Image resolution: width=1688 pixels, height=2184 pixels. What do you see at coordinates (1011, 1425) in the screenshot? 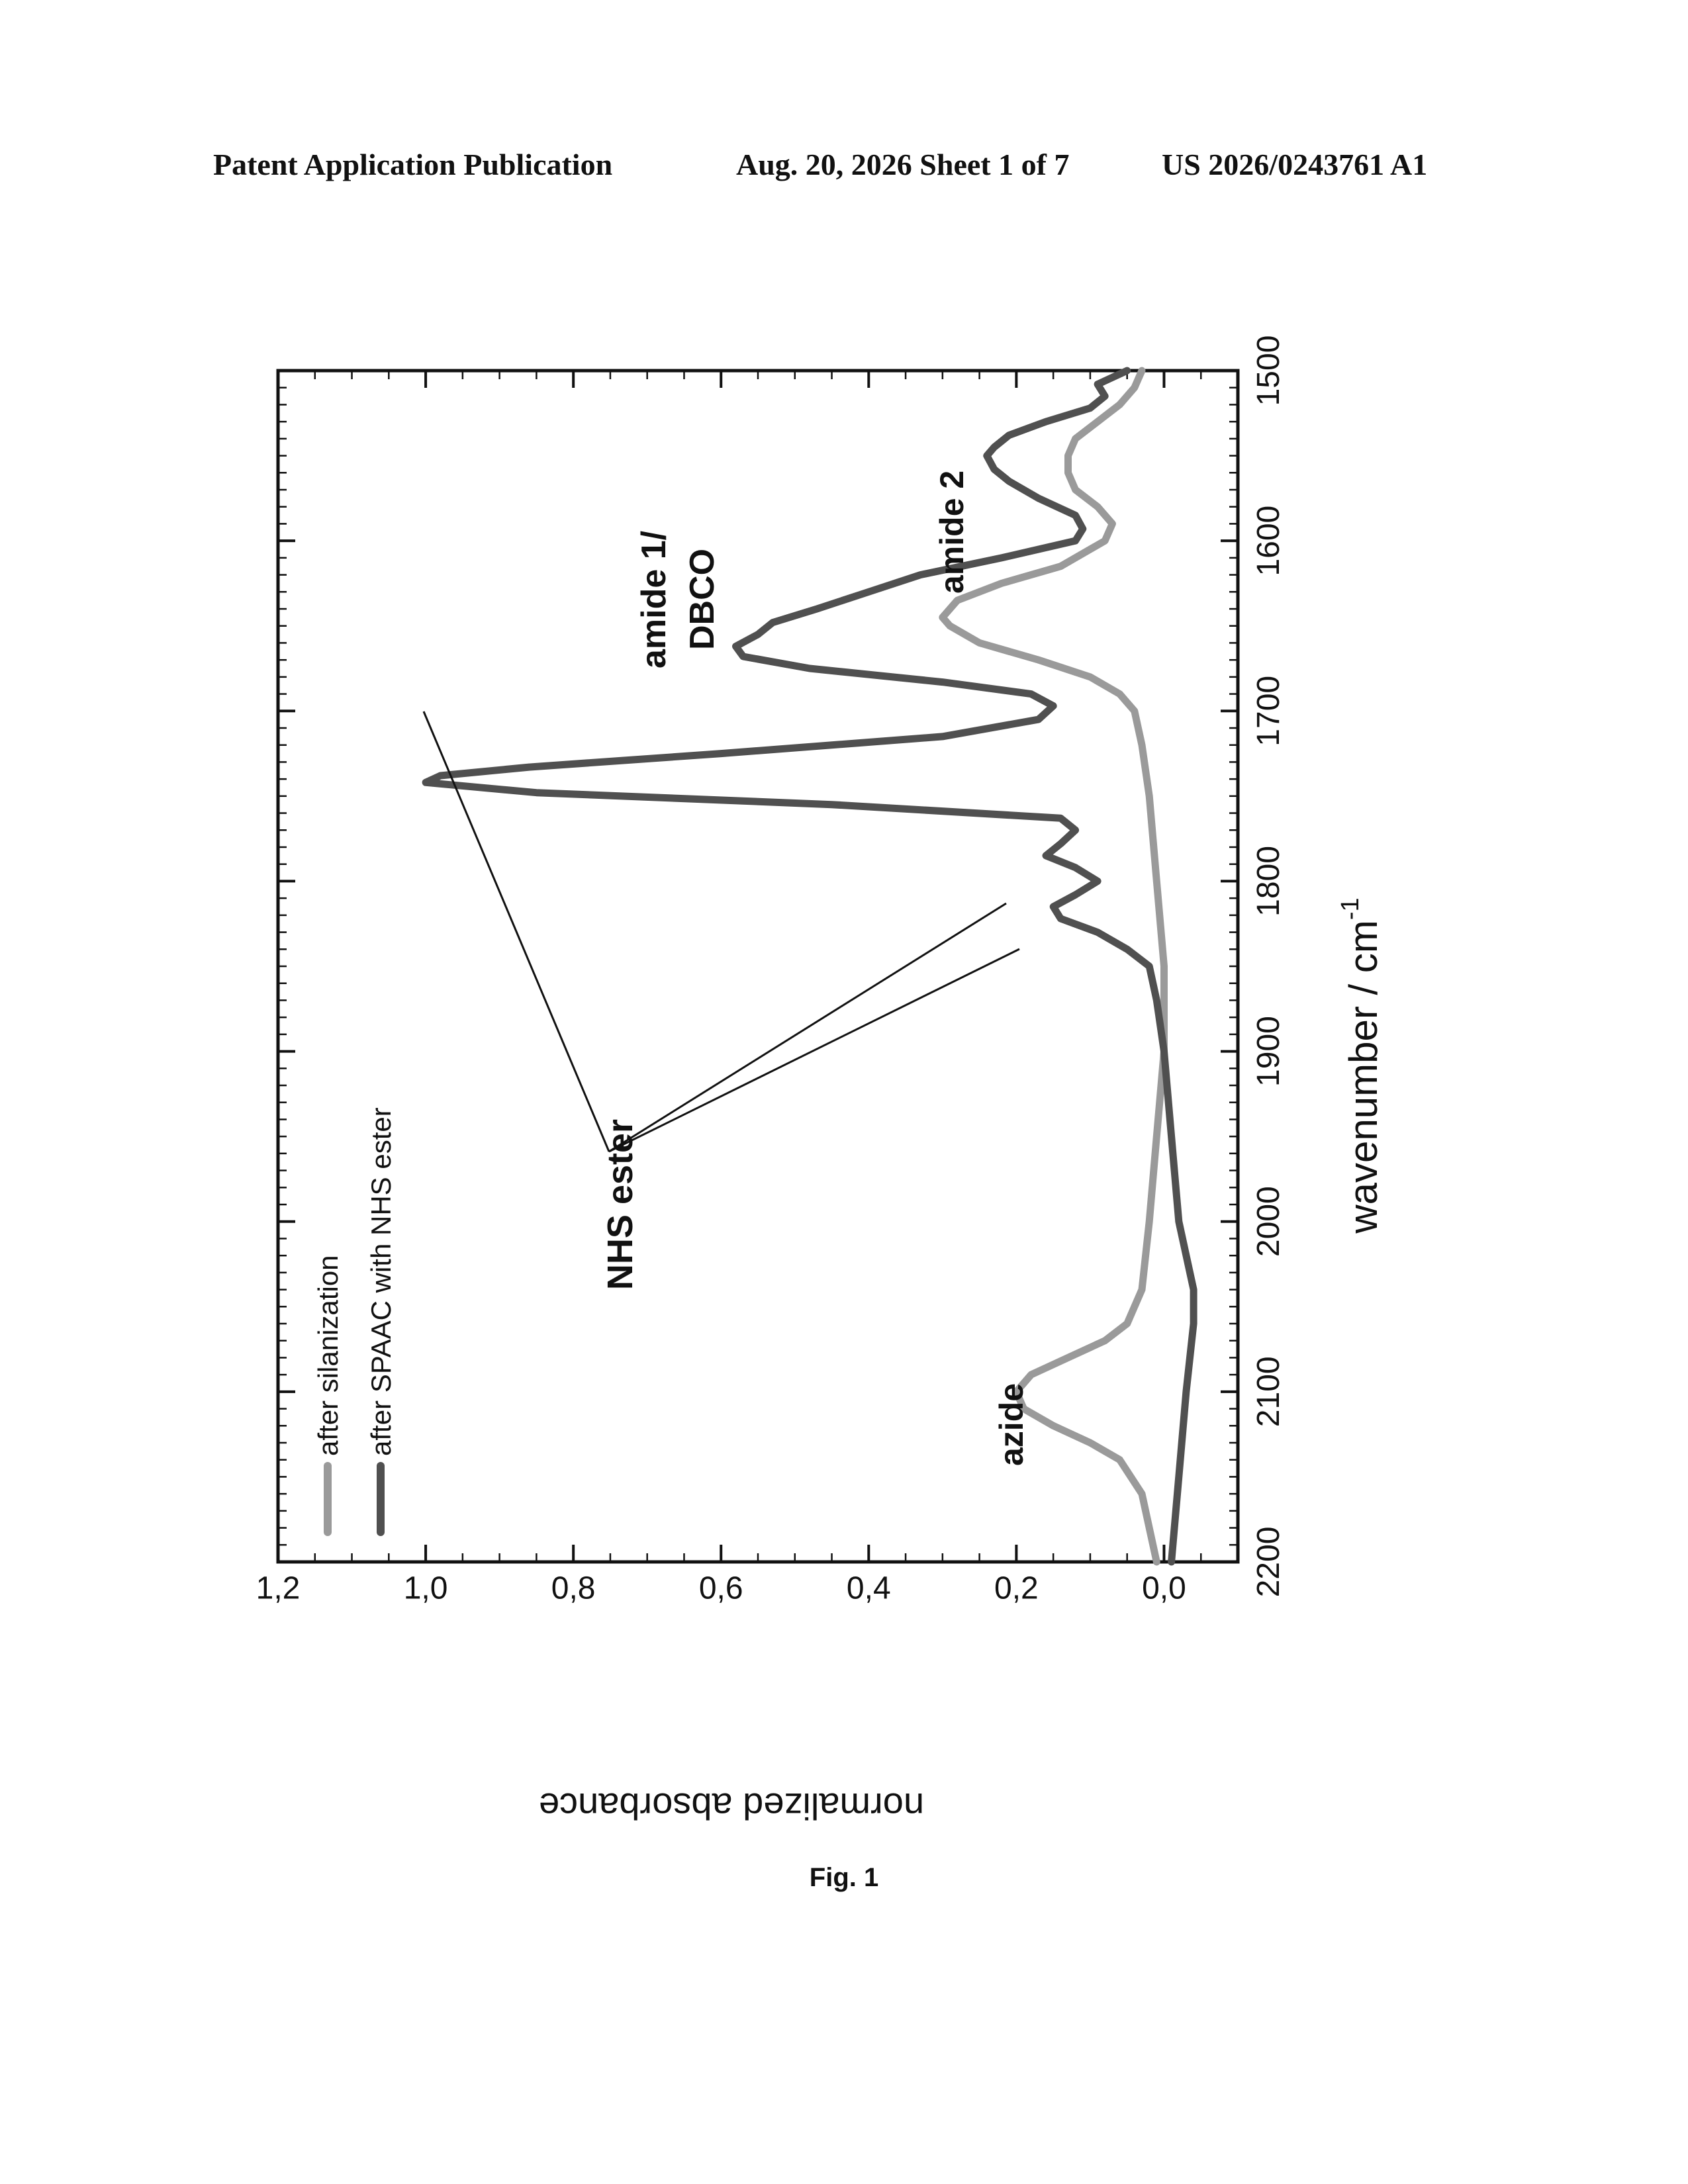
I see `annotation-azide: azide` at bounding box center [1011, 1425].